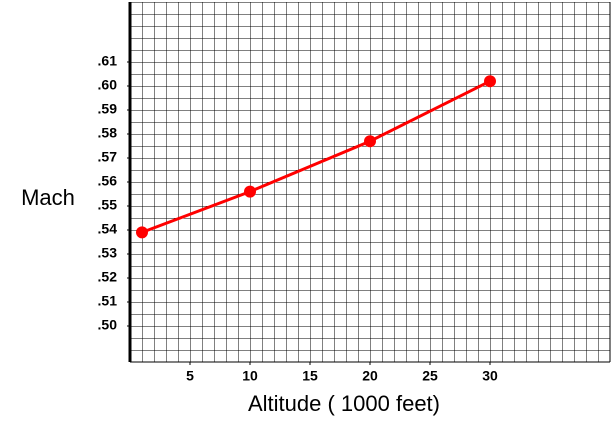  What do you see at coordinates (344, 403) in the screenshot?
I see `x-axis-title: Altitude ( 1000 feet)` at bounding box center [344, 403].